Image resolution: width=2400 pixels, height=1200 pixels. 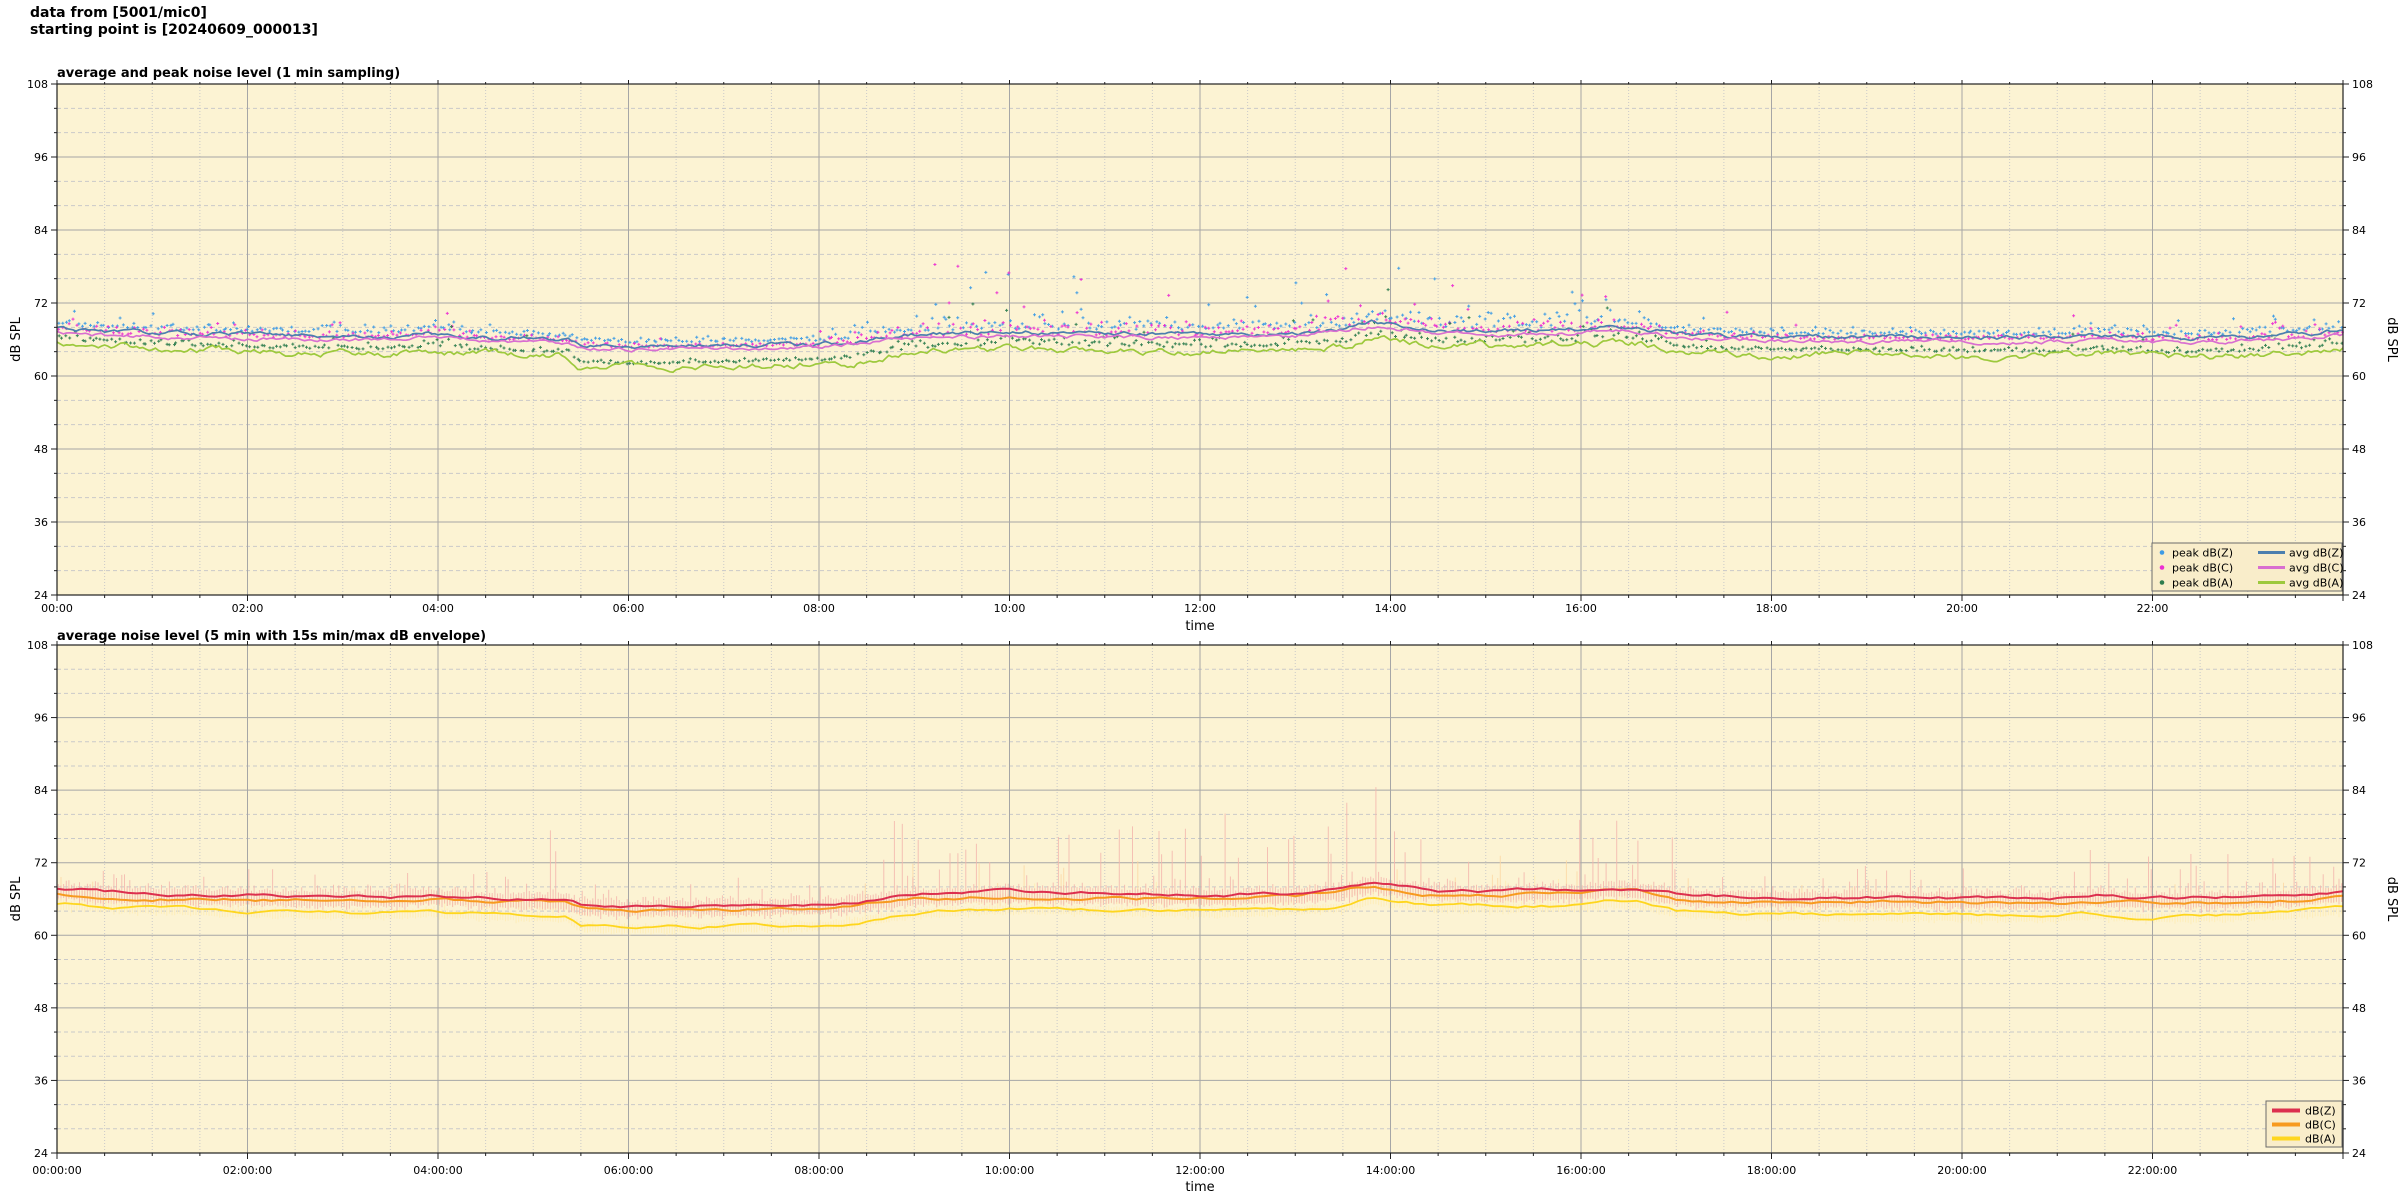 What do you see at coordinates (1010, 608) in the screenshot?
I see `x-tick-label: 10:00` at bounding box center [1010, 608].